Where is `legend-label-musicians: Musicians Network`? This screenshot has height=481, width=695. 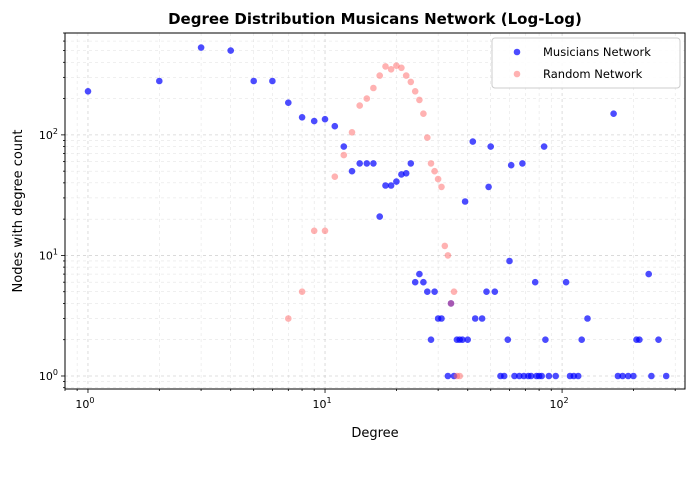 legend-label-musicians: Musicians Network is located at coordinates (597, 52).